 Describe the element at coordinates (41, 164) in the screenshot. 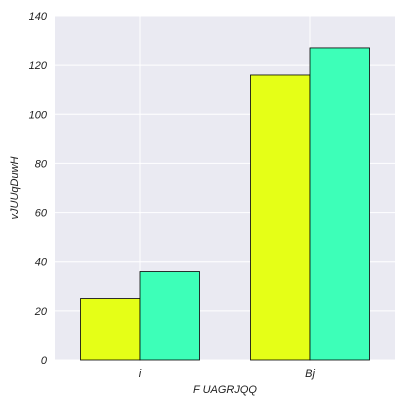

I see `y-tick-label: 80` at that location.